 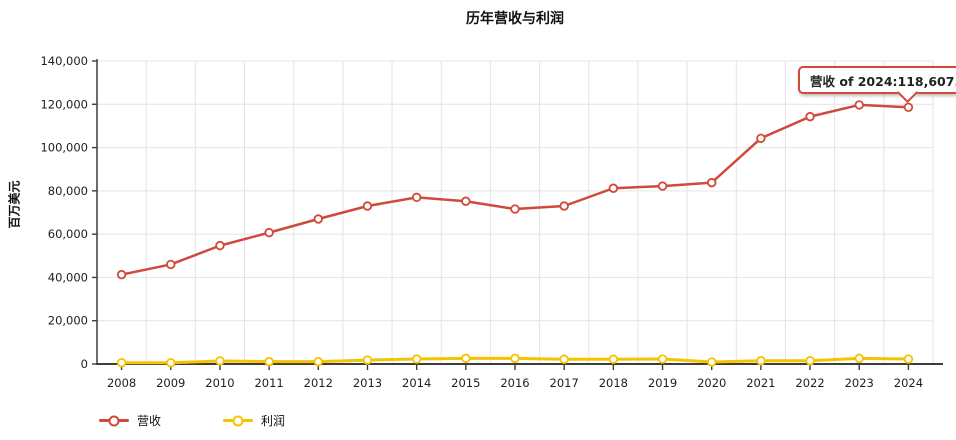 I want to click on y-tick-label: 60,000, so click(x=68, y=234).